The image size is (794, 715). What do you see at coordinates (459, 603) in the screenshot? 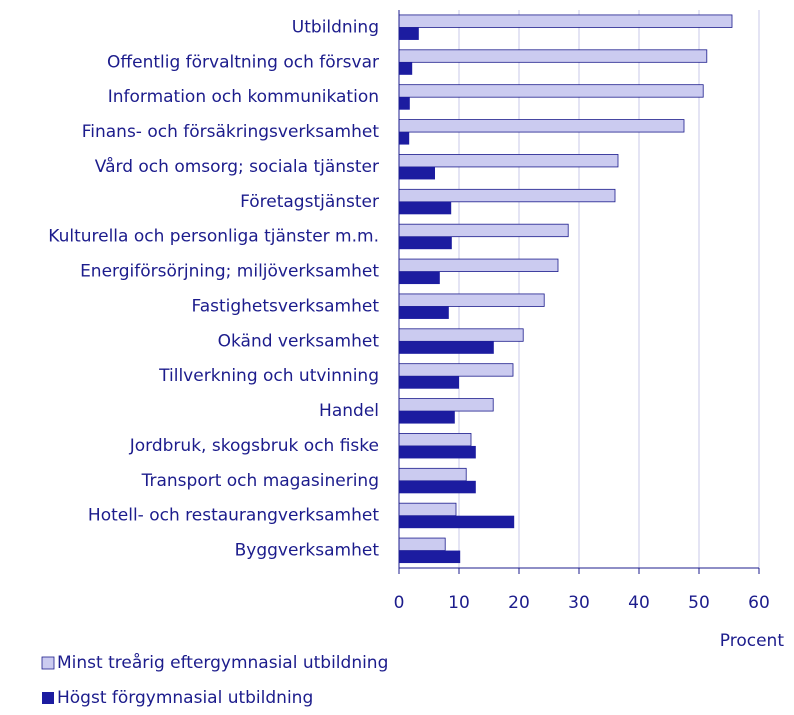
I see `x-tick-label: 10` at bounding box center [459, 603].